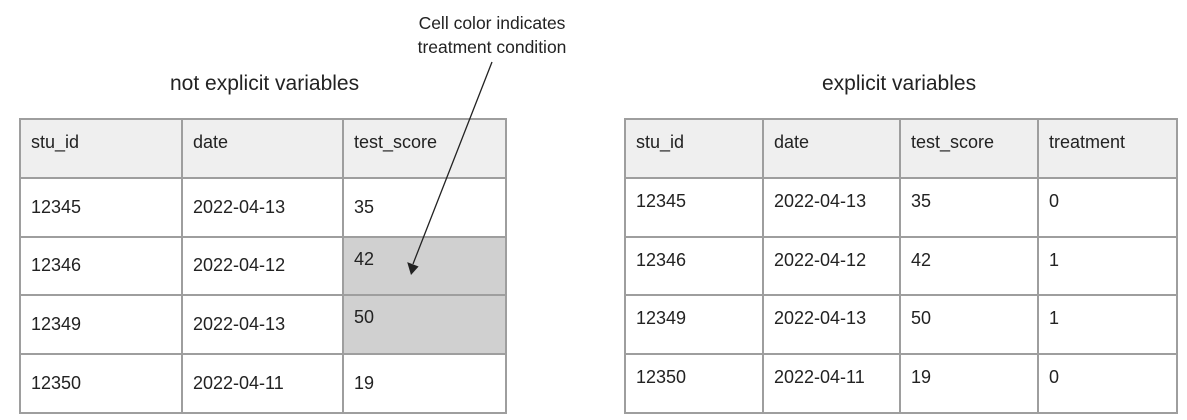 The width and height of the screenshot is (1187, 420). What do you see at coordinates (424, 325) in the screenshot?
I see `left-cell-shaded: 50` at bounding box center [424, 325].